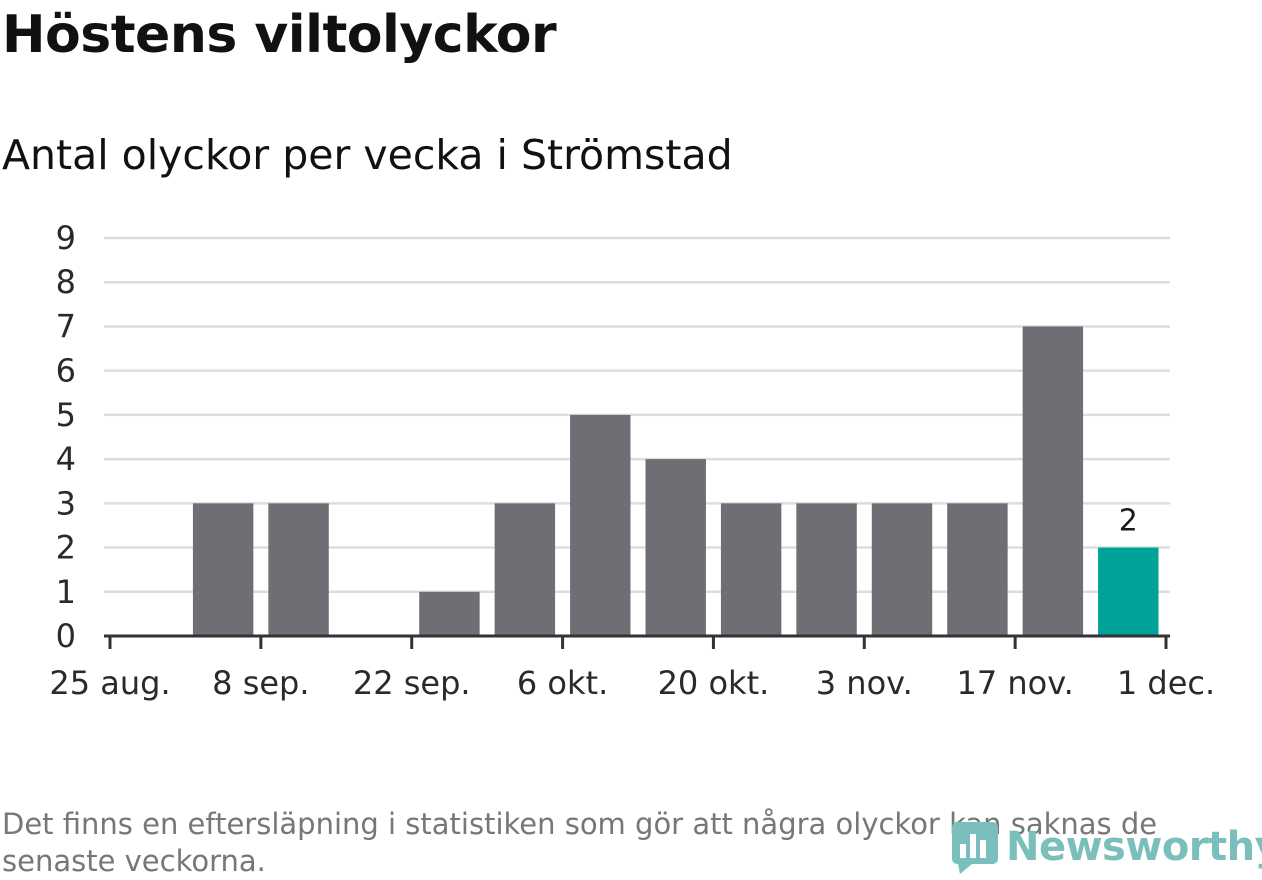 Image resolution: width=1262 pixels, height=880 pixels. Describe the element at coordinates (66, 326) in the screenshot. I see `y-tick-label: 7` at that location.